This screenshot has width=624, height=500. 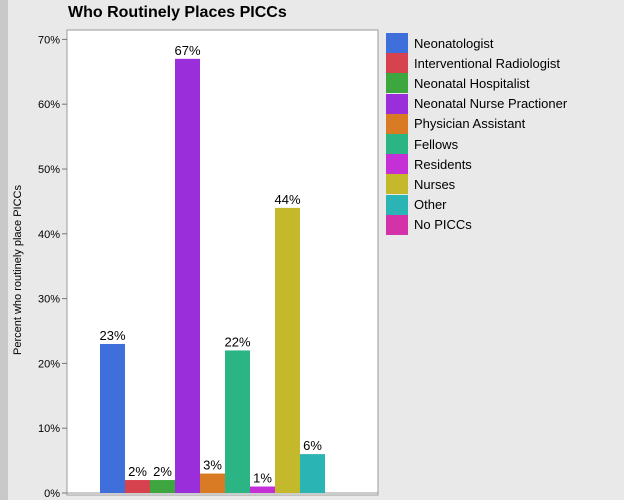 What do you see at coordinates (49, 40) in the screenshot?
I see `y-tick-label: 70%` at bounding box center [49, 40].